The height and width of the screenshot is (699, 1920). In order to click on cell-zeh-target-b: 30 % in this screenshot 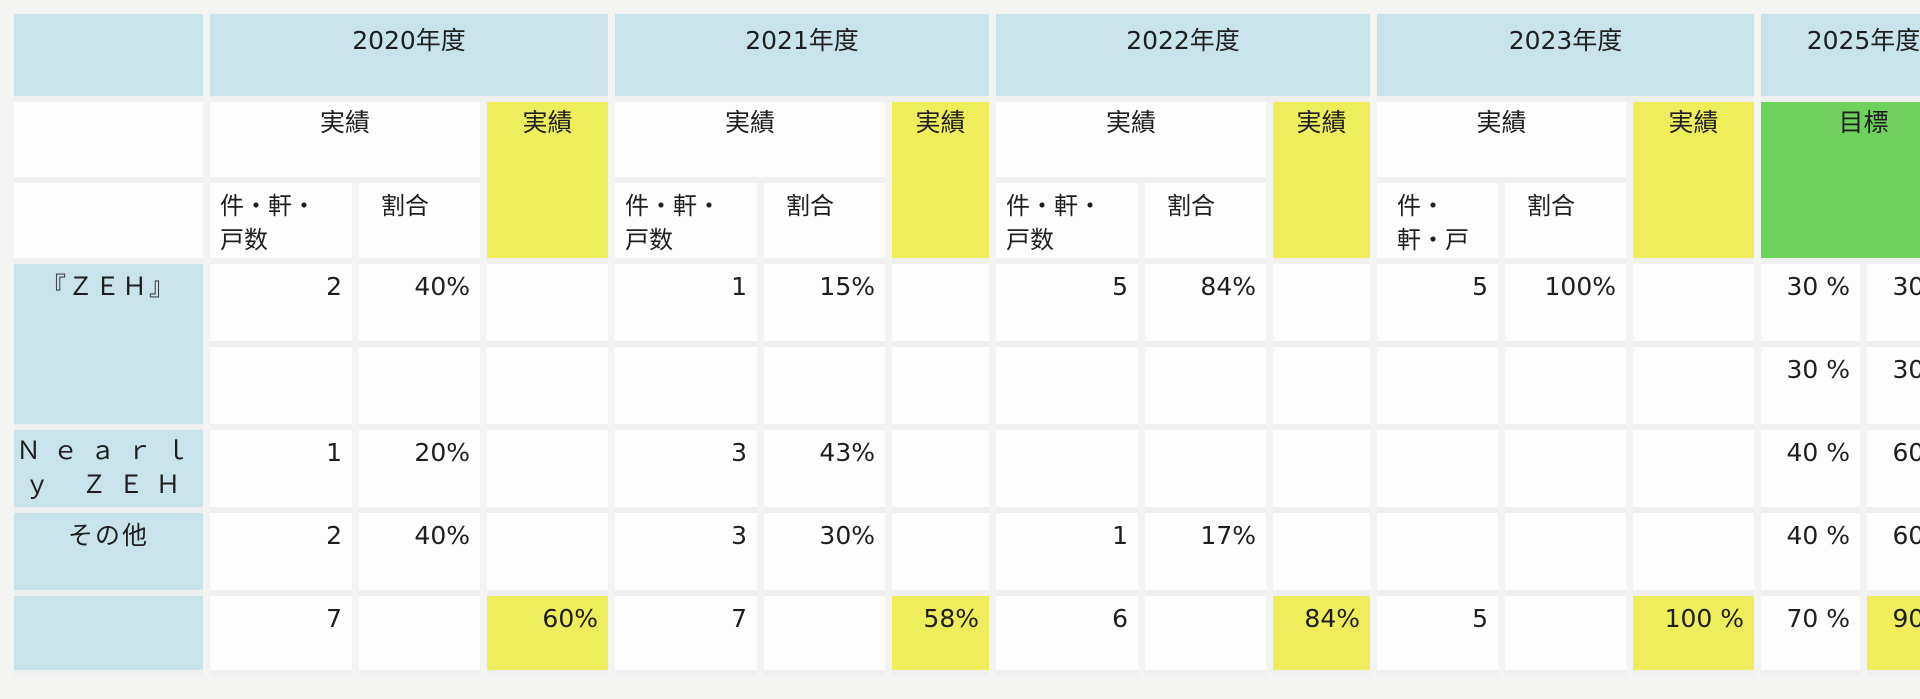, I will do `click(1893, 305)`.